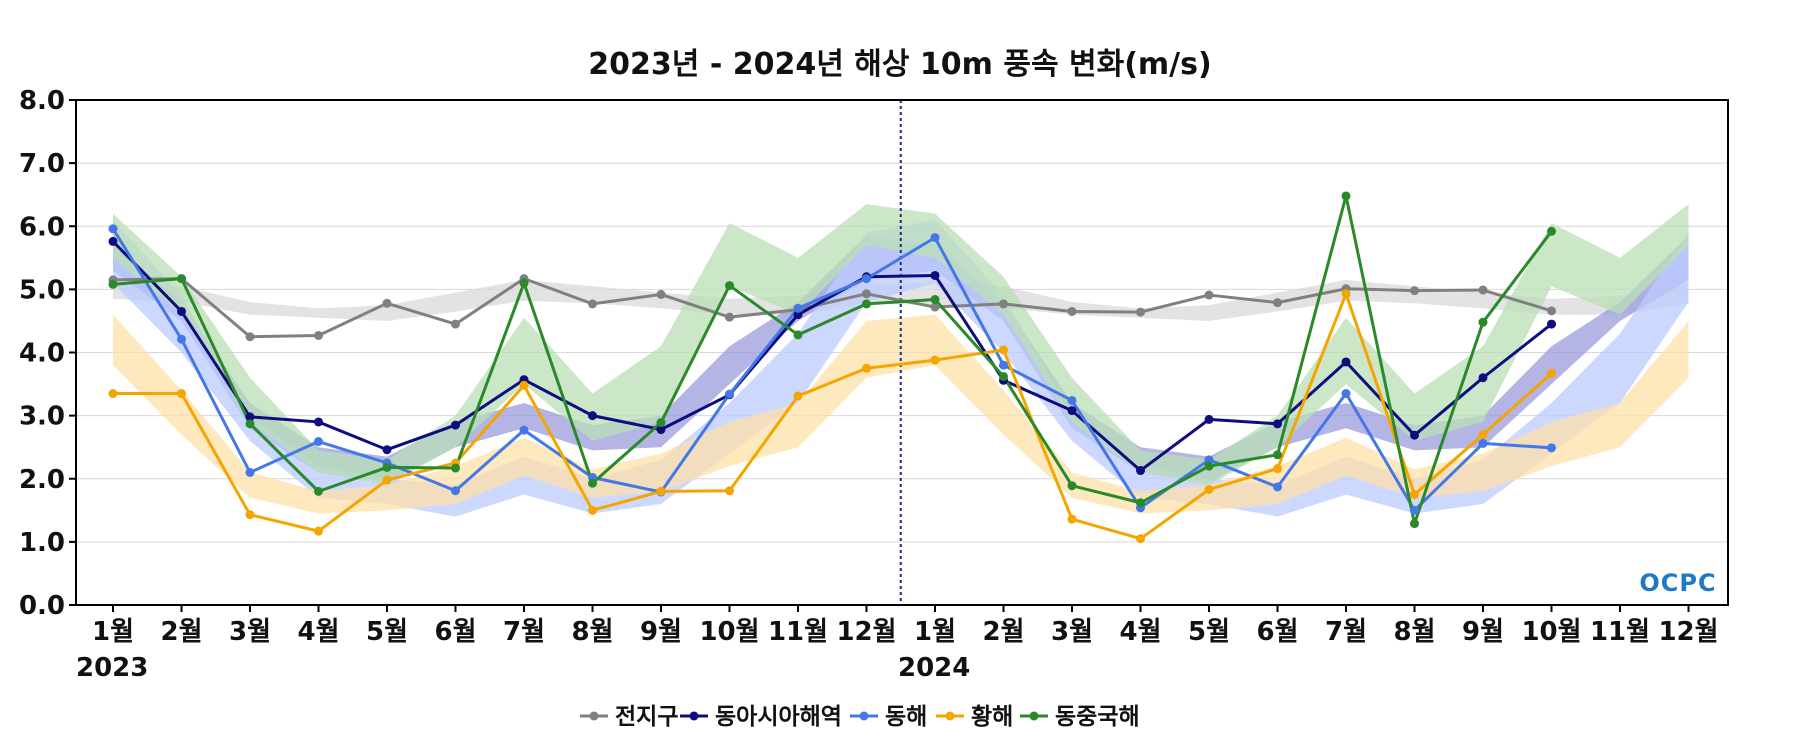 This screenshot has height=754, width=1800. I want to click on y-tick-label: 4.0, so click(42, 354).